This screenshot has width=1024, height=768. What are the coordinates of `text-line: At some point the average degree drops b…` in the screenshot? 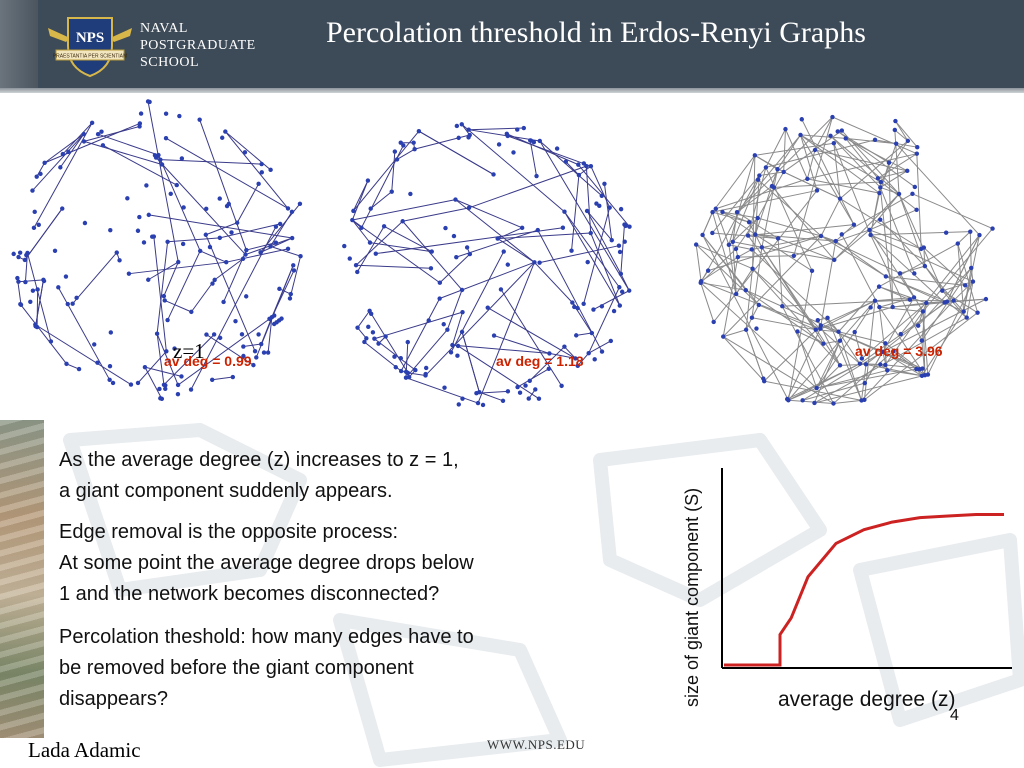 It's located at (266, 563).